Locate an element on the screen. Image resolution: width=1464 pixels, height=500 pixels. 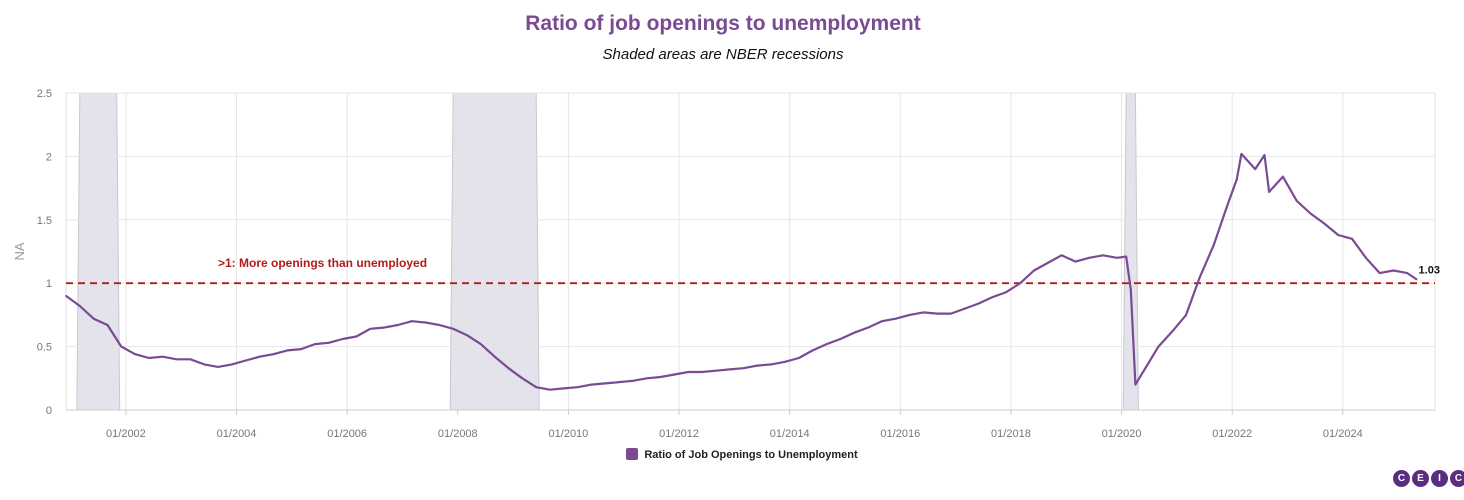
x-tick-label: 01/2014 is located at coordinates (790, 434).